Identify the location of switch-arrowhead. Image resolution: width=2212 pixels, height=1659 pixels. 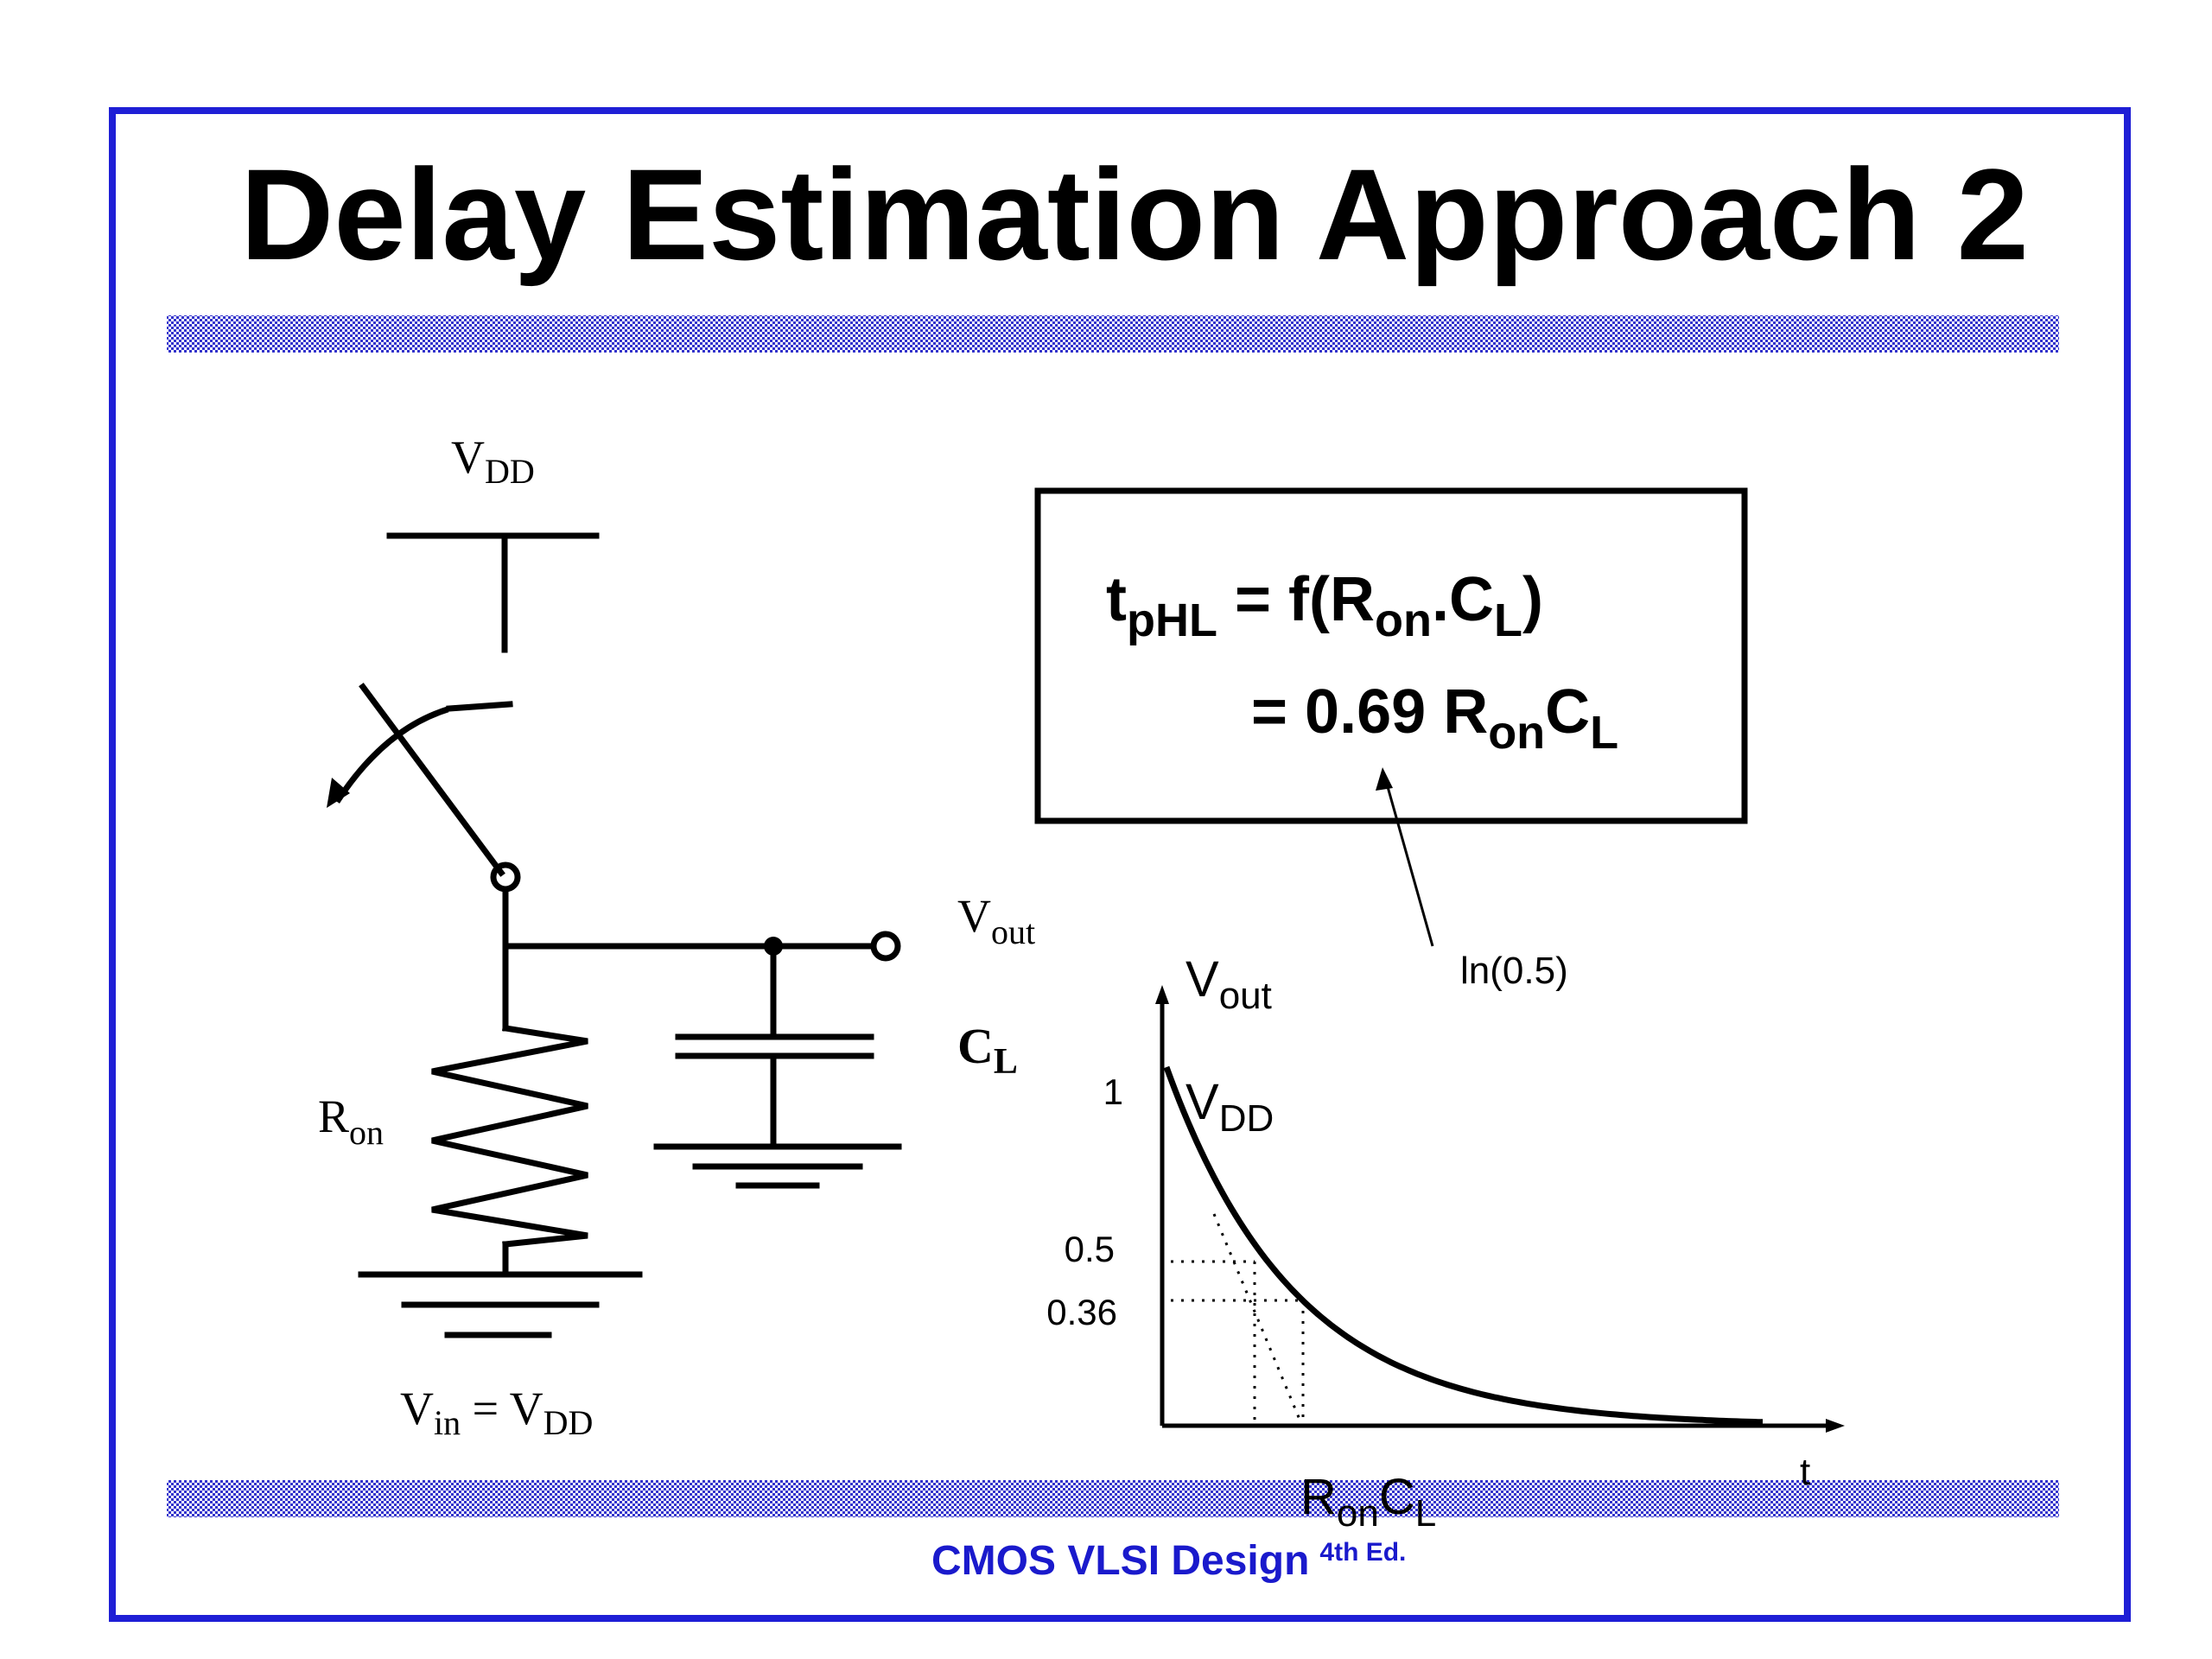
(338, 793).